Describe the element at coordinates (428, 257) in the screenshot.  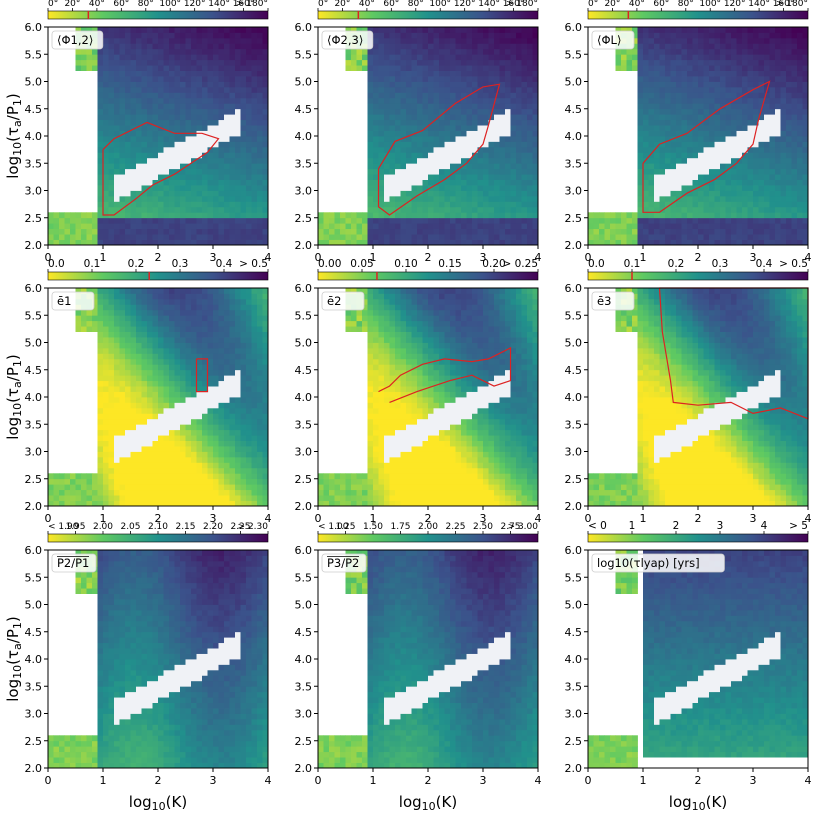
I see `x-tick-label: 2` at that location.